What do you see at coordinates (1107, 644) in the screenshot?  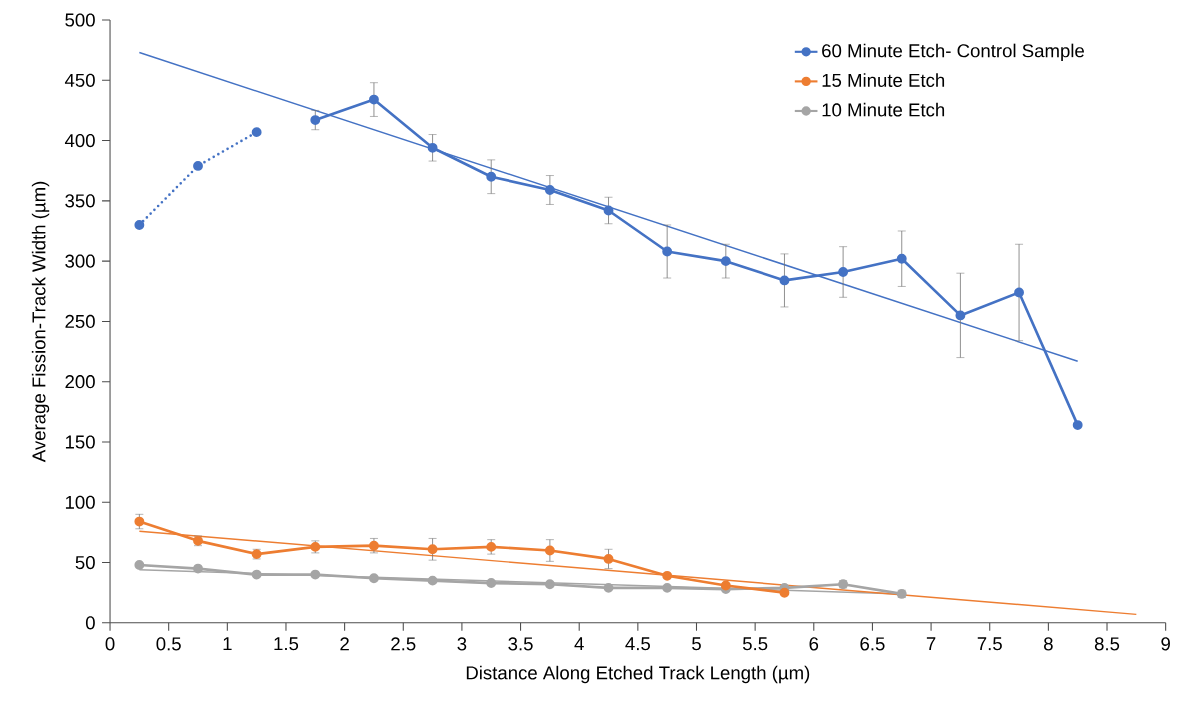 I see `x-tick-label: 8.5` at bounding box center [1107, 644].